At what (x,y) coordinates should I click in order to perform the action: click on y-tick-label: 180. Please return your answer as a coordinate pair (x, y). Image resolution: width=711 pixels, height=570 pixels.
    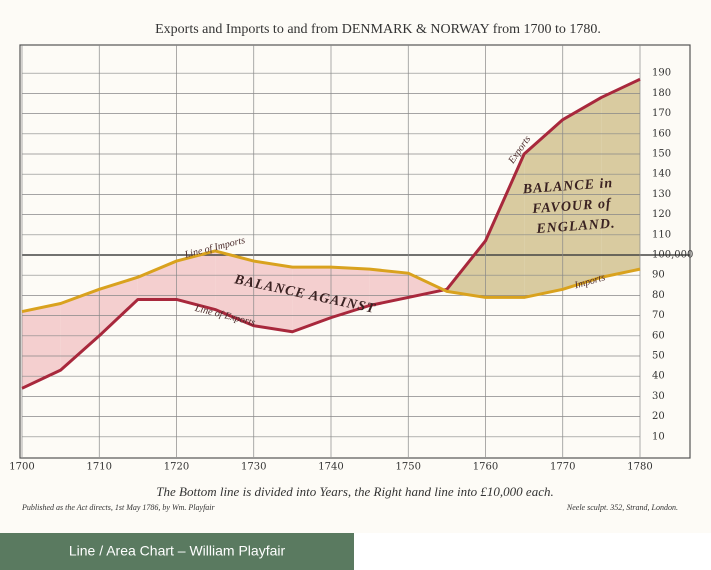
    Looking at the image, I should click on (661, 93).